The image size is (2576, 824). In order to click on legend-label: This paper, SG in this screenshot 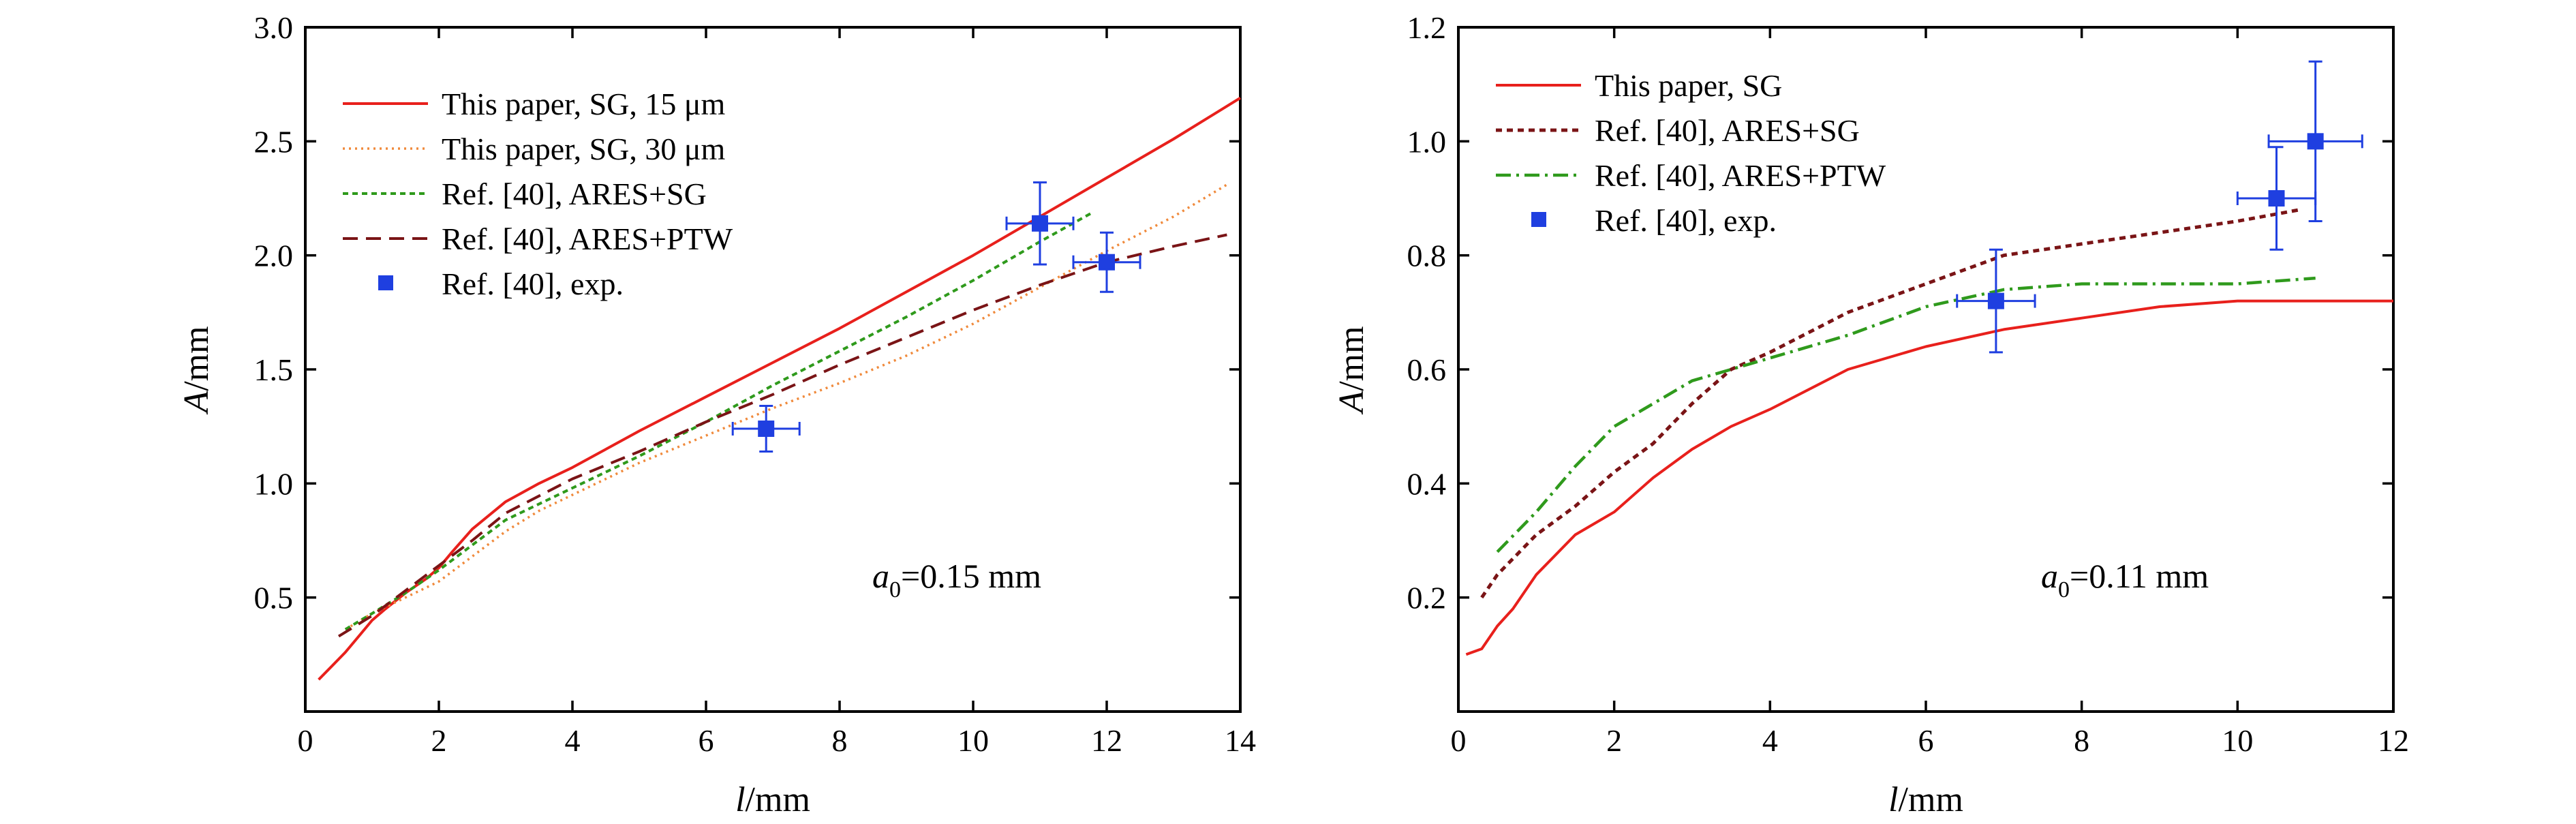, I will do `click(1688, 85)`.